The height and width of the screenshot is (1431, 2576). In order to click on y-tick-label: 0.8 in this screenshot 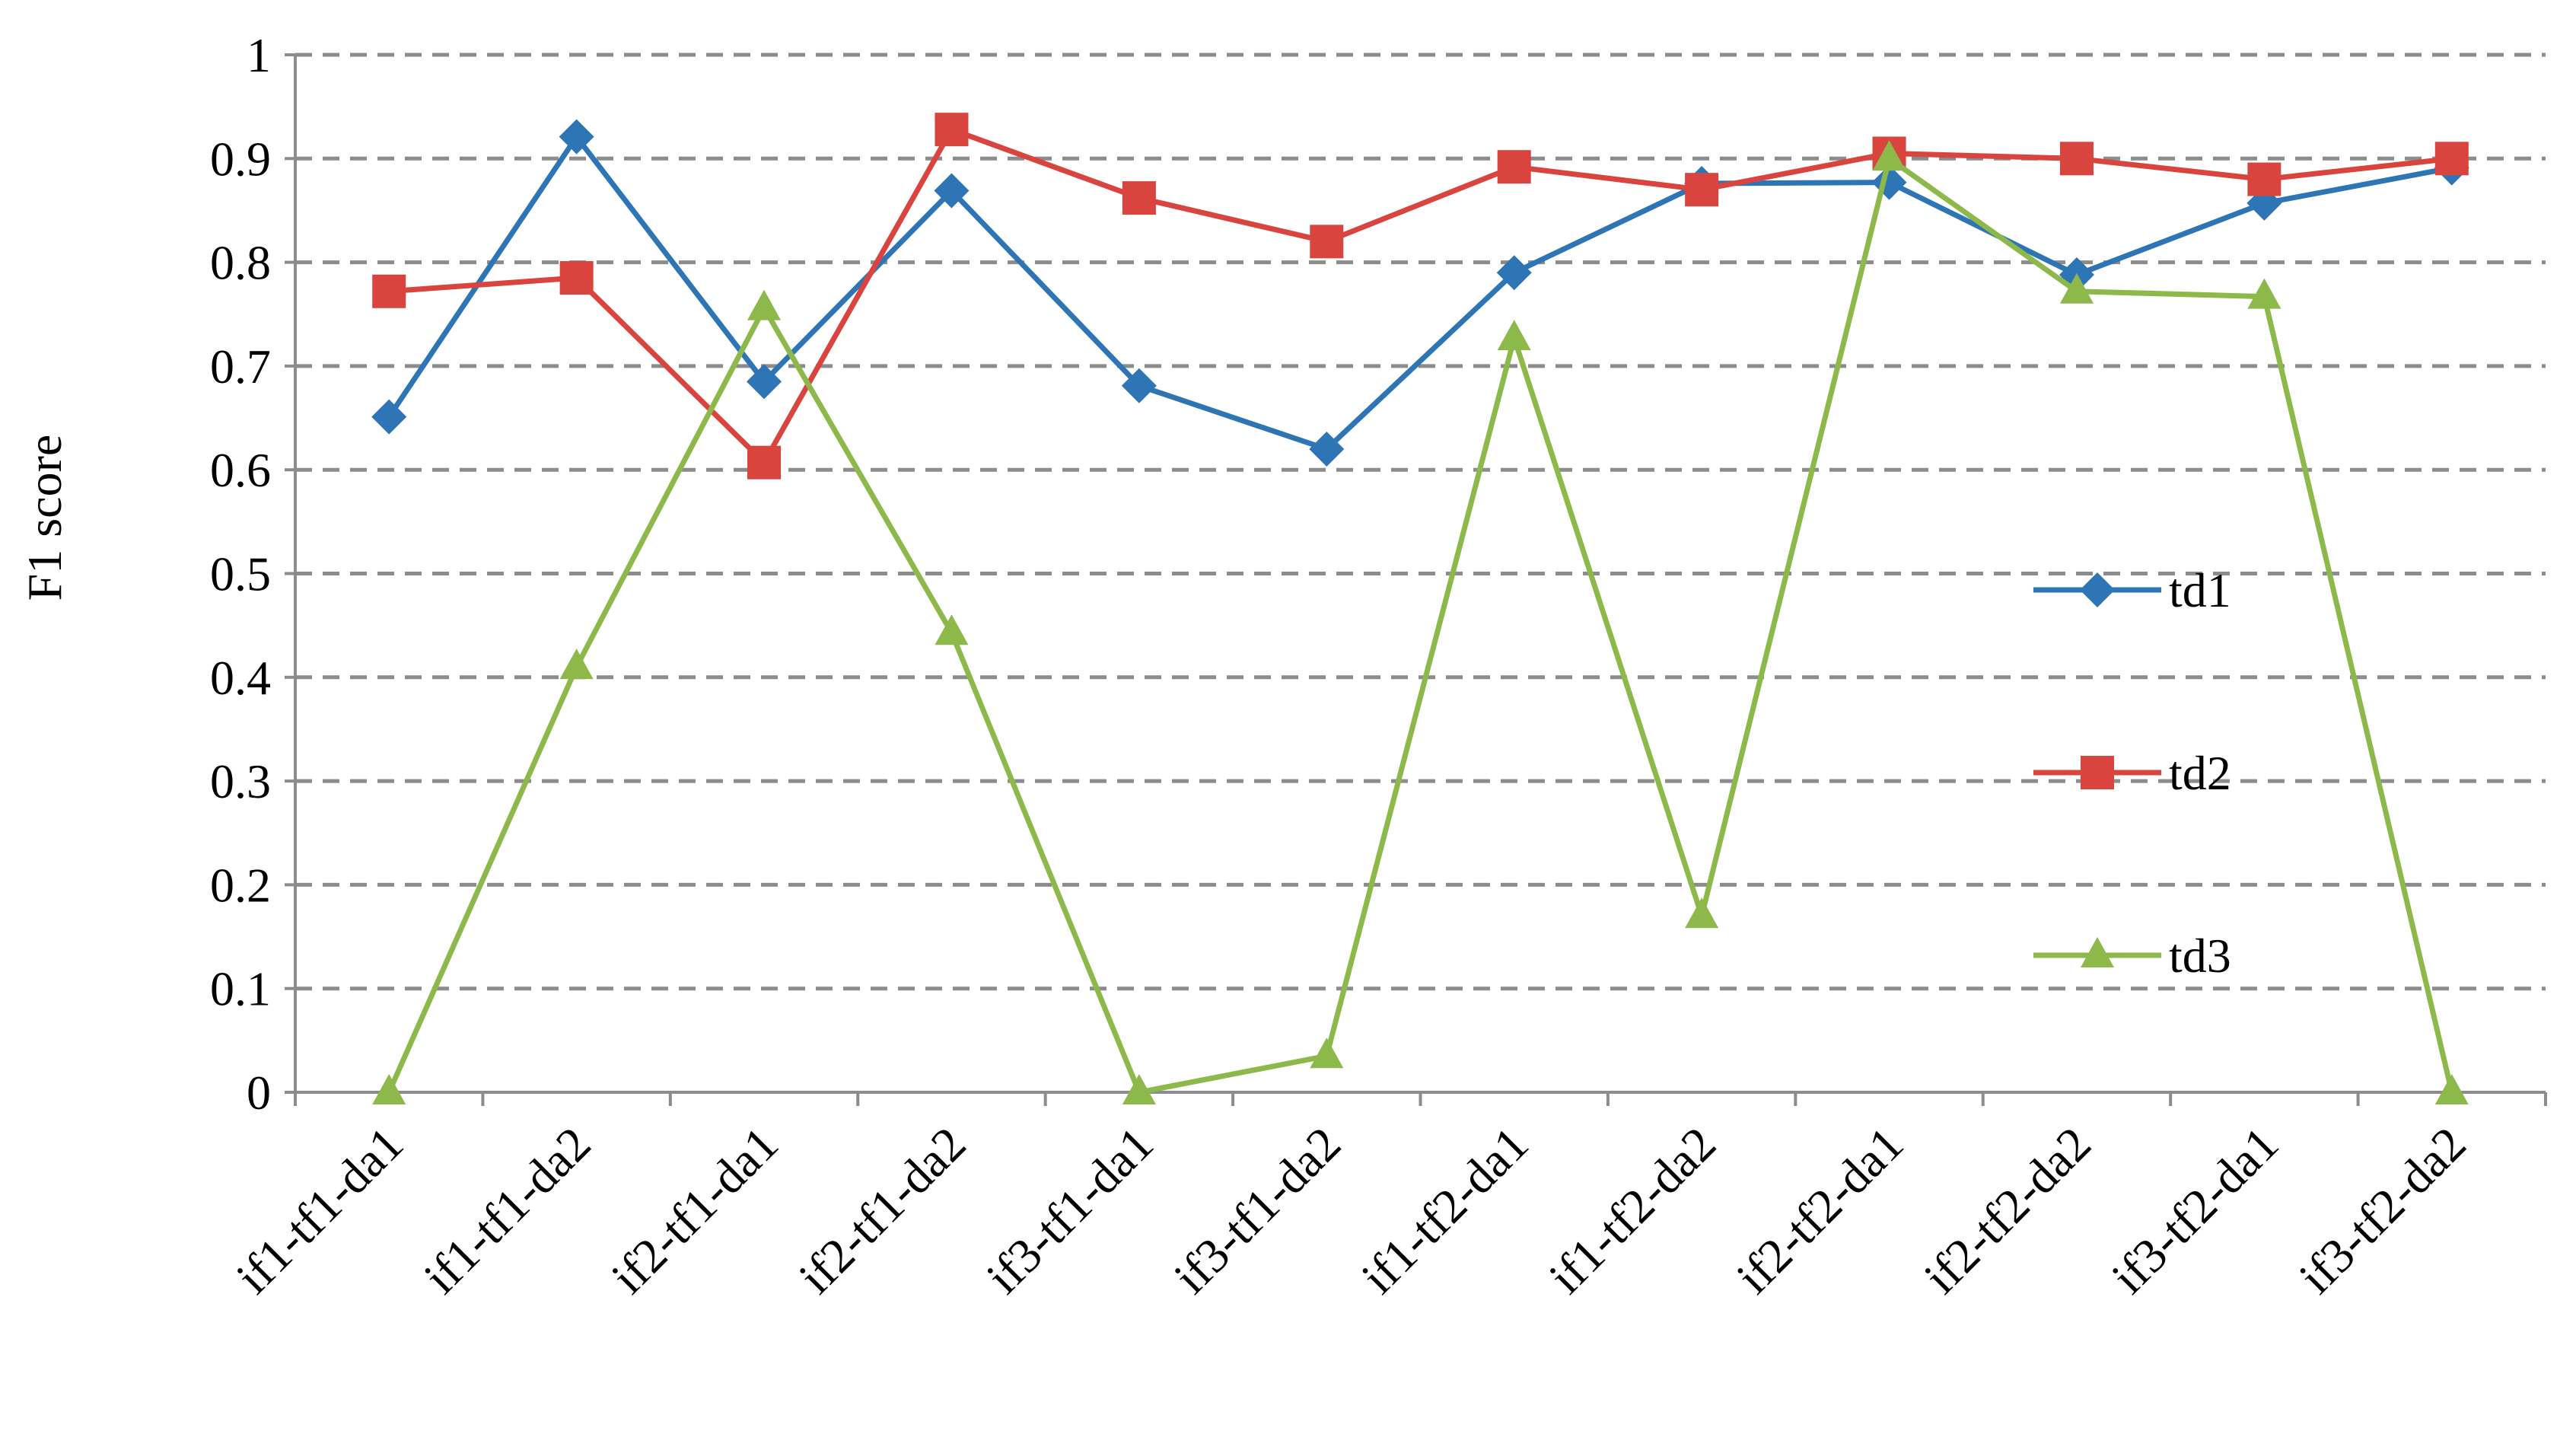, I will do `click(241, 263)`.